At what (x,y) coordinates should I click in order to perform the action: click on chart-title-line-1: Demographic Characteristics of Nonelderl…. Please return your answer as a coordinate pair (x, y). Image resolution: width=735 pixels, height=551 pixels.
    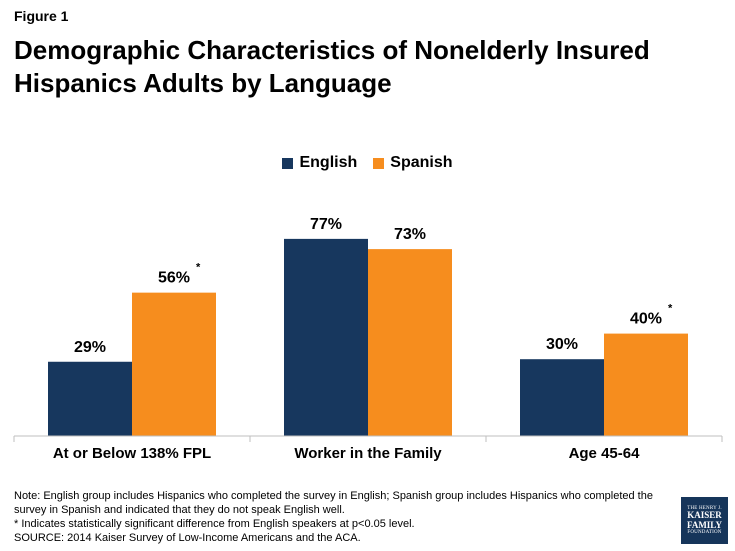
    Looking at the image, I should click on (332, 50).